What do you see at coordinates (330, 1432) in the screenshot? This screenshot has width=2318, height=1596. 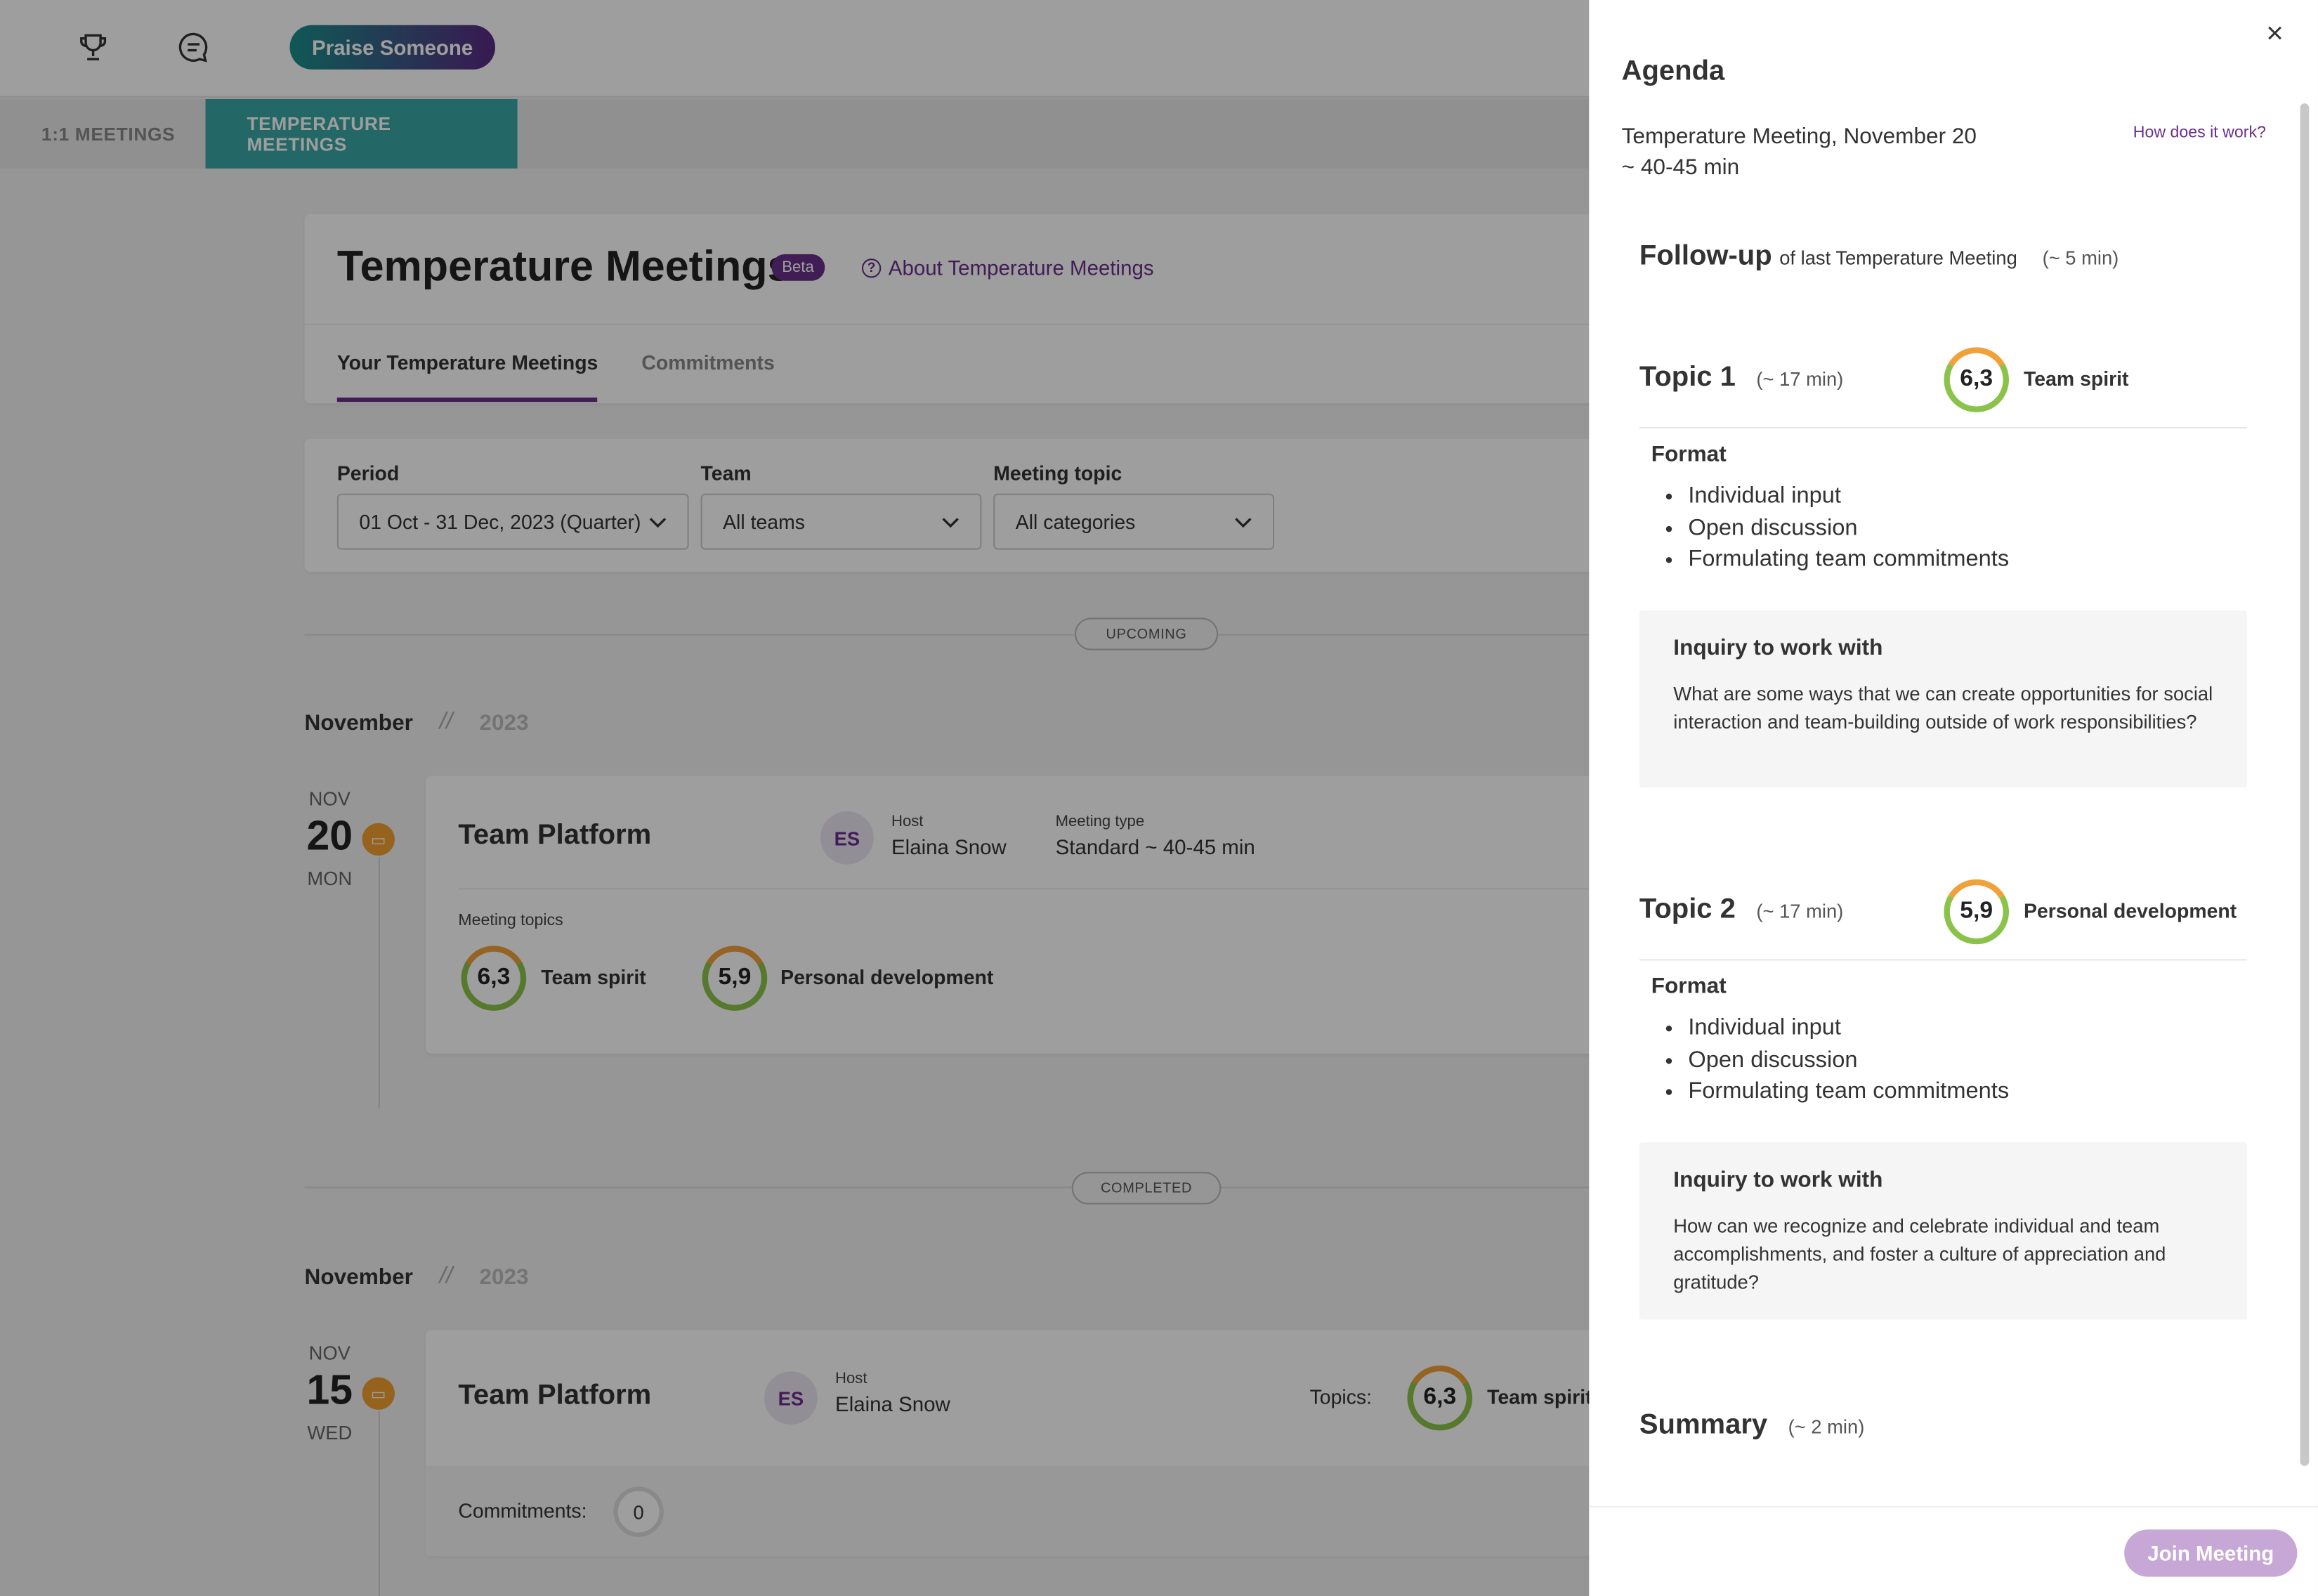 I see `date-weekday: WED` at bounding box center [330, 1432].